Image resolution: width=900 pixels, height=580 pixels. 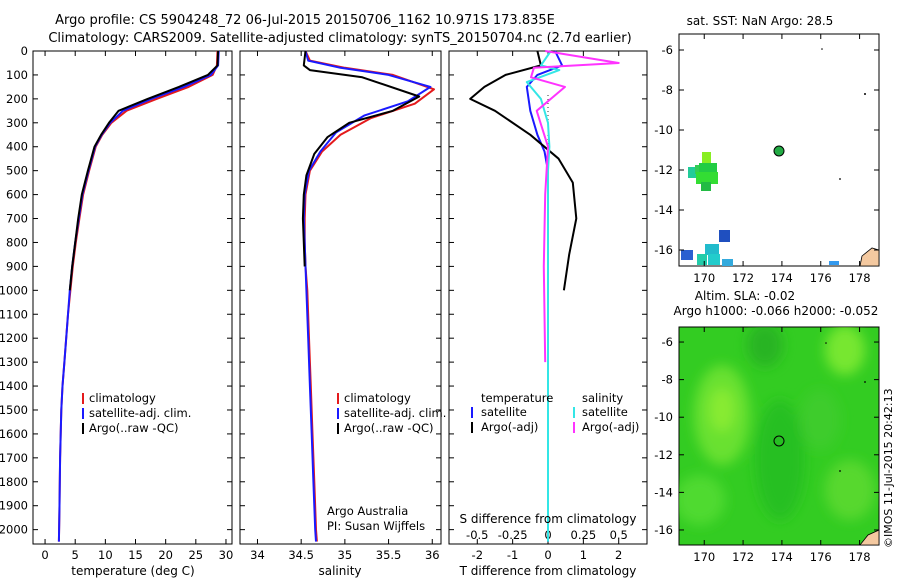 I want to click on difference-top-label: S difference from climatology, so click(x=548, y=519).